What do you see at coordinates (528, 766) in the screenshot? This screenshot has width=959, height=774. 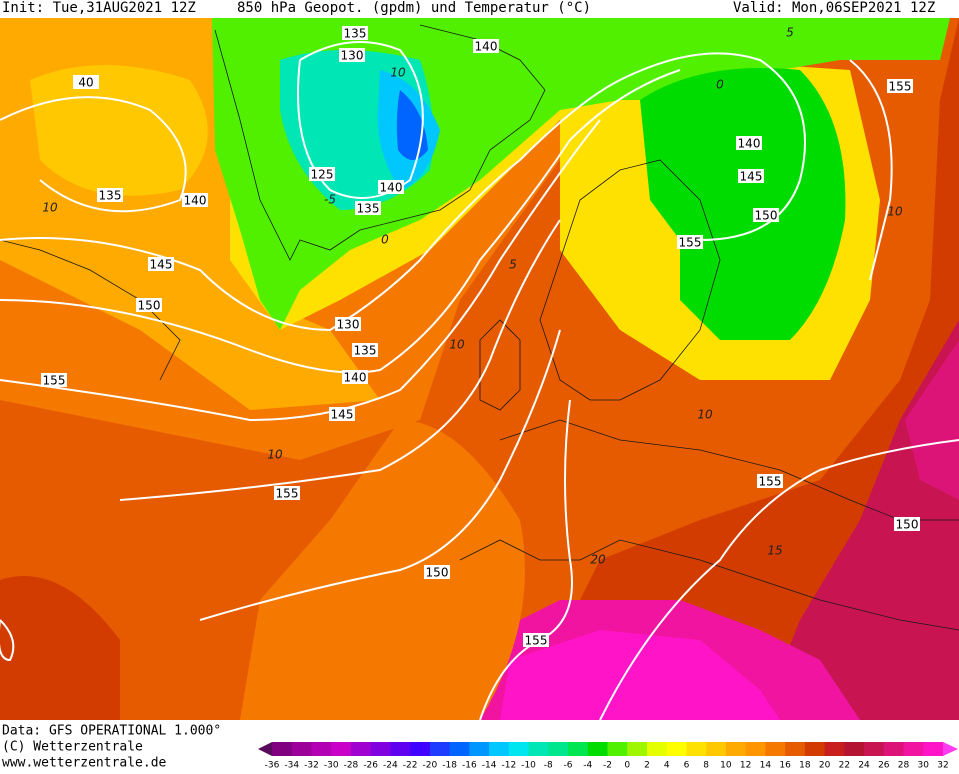 I see `colorbar-label: -10` at bounding box center [528, 766].